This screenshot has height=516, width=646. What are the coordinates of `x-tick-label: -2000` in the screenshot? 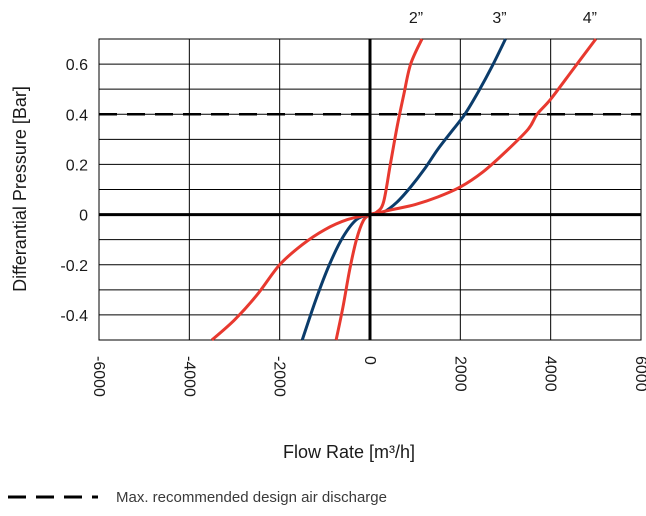 It's located at (279, 376).